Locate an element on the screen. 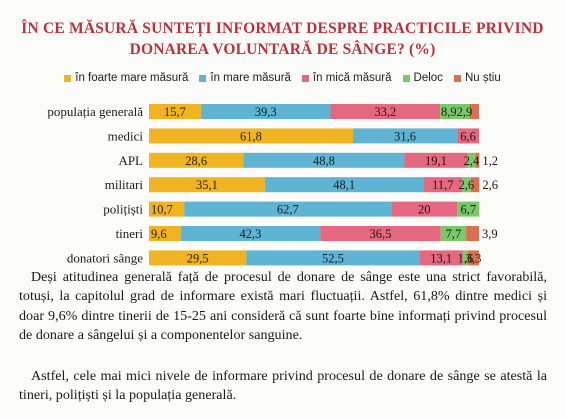 The height and width of the screenshot is (419, 565). chart-title-line-2: DONAREA VOLUNTARĂ DE SÂNGE? (%) is located at coordinates (282, 49).